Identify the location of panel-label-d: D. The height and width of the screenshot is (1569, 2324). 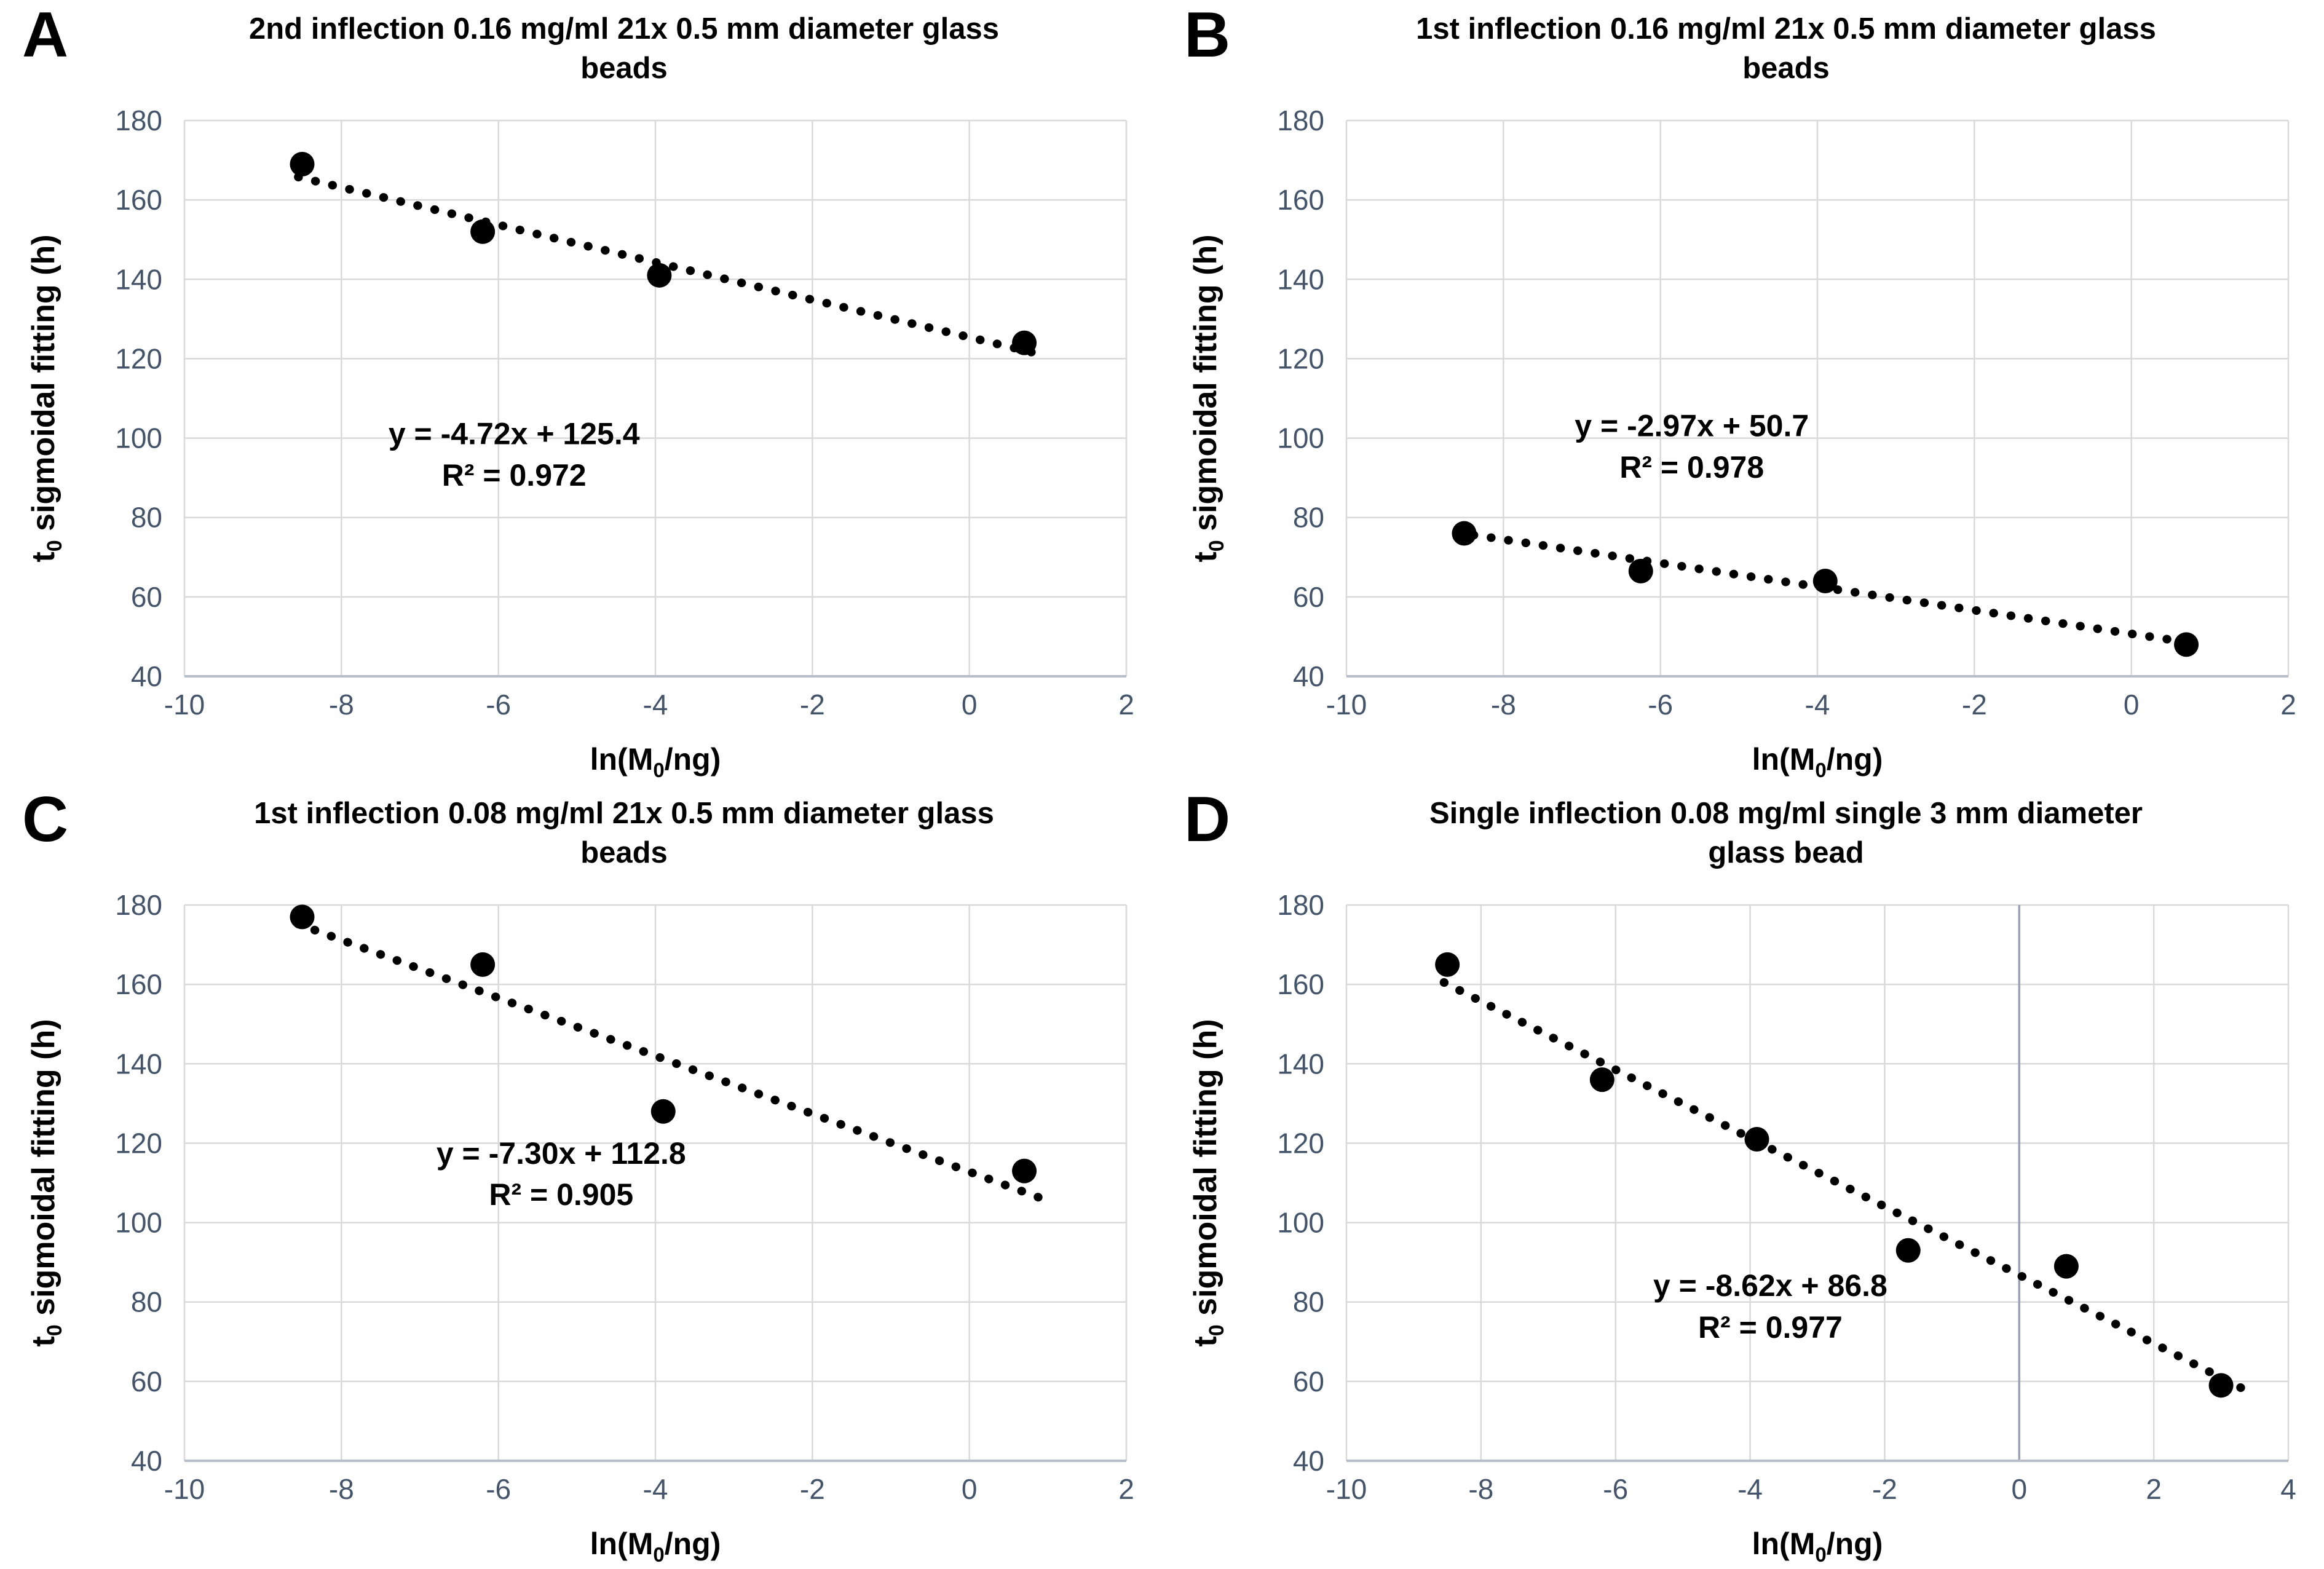
(1207, 819).